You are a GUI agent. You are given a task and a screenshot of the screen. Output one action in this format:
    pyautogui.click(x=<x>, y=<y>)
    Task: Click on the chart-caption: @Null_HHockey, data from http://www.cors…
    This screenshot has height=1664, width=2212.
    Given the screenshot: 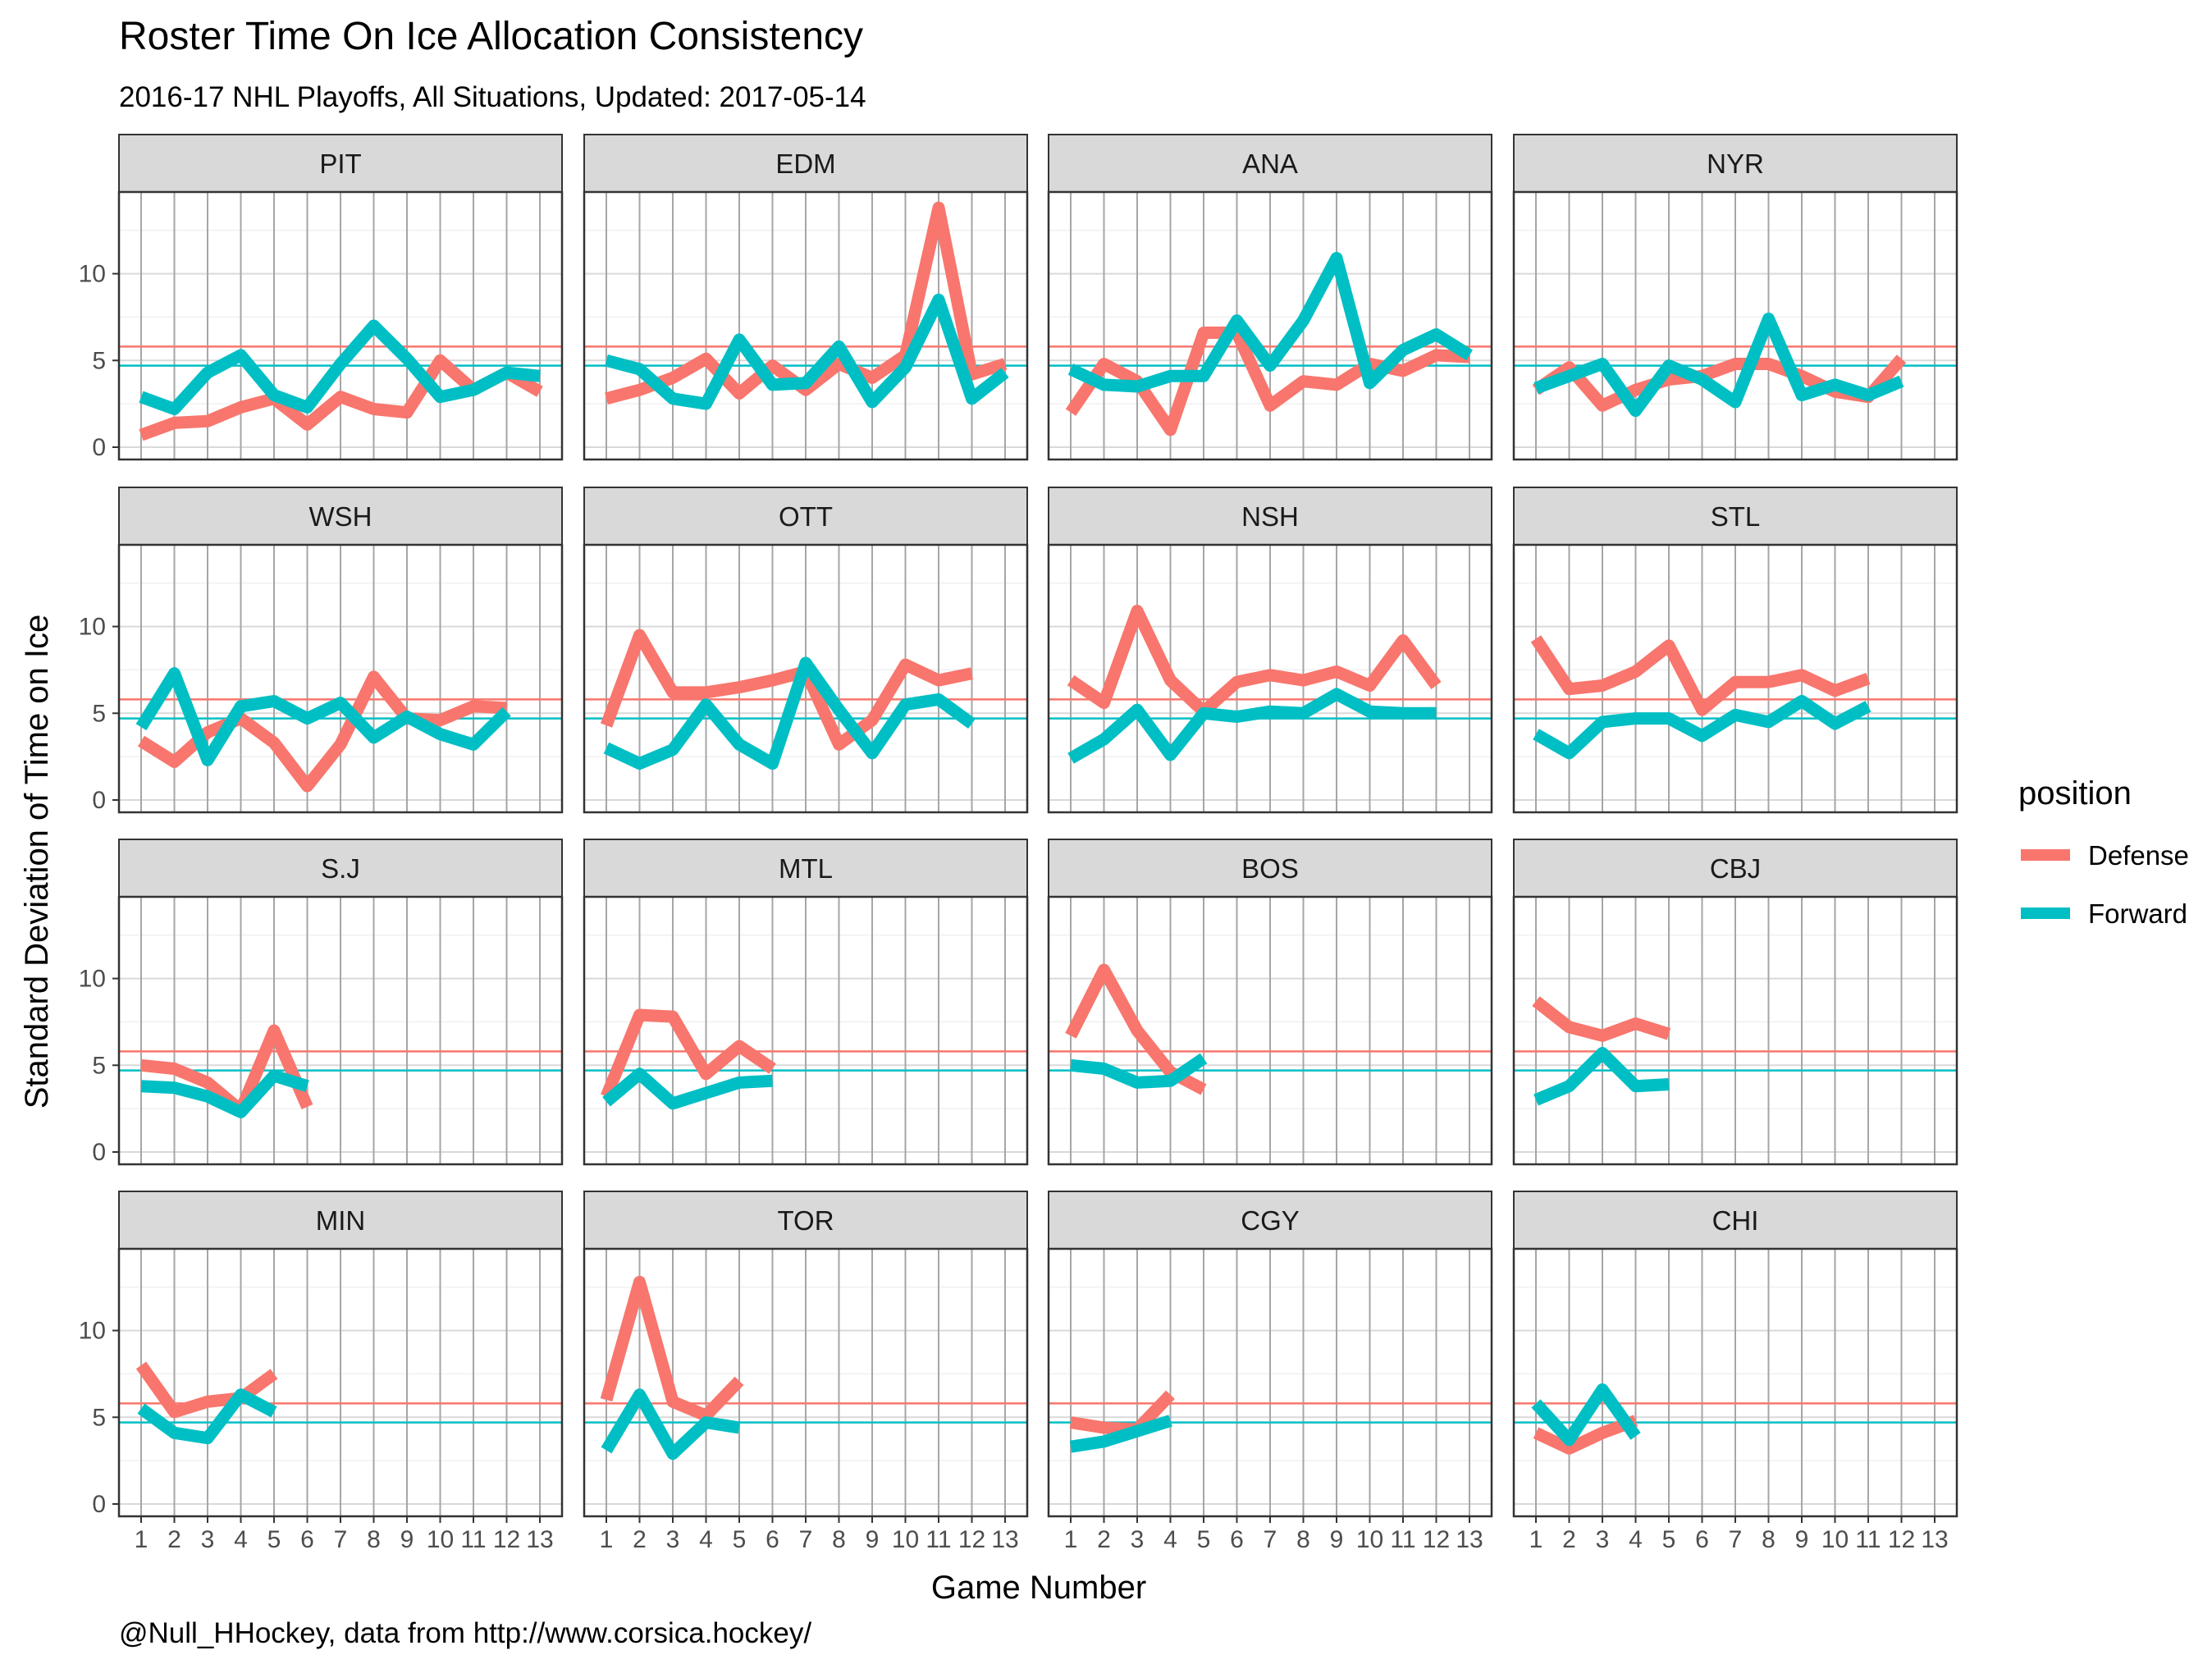 What is the action you would take?
    pyautogui.click(x=465, y=1633)
    